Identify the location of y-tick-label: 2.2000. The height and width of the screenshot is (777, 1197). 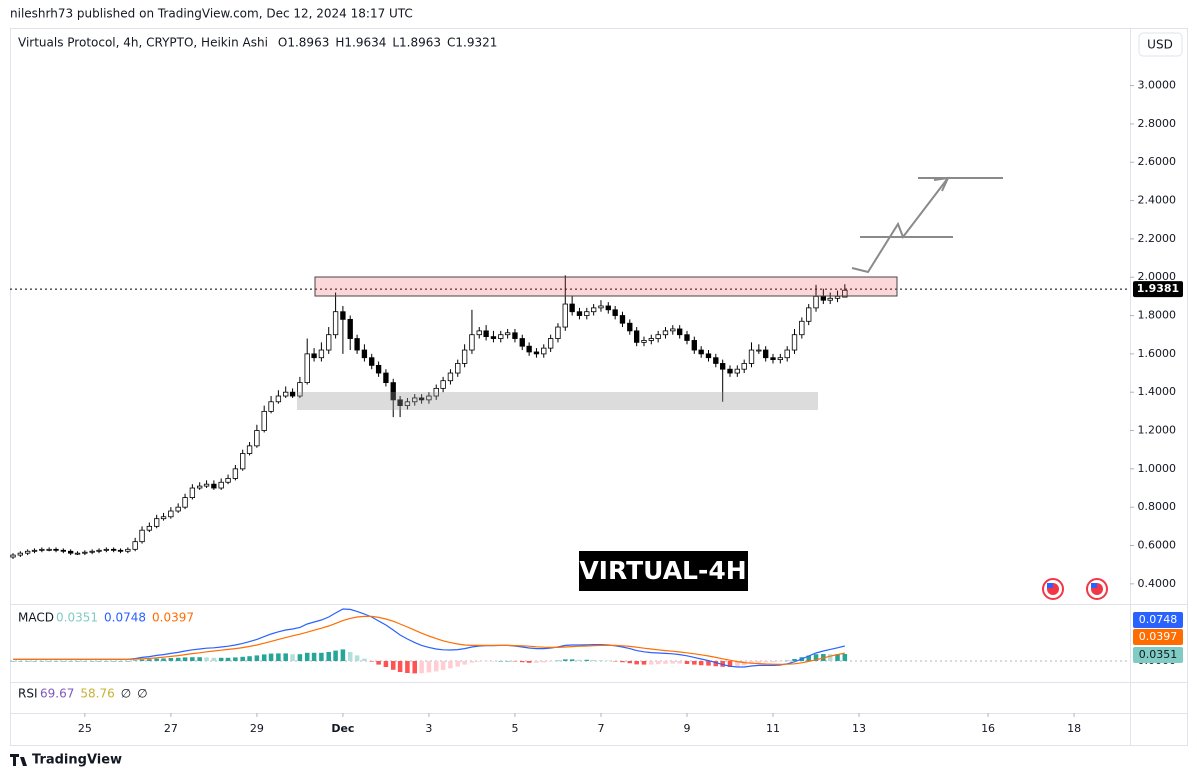
(1157, 238).